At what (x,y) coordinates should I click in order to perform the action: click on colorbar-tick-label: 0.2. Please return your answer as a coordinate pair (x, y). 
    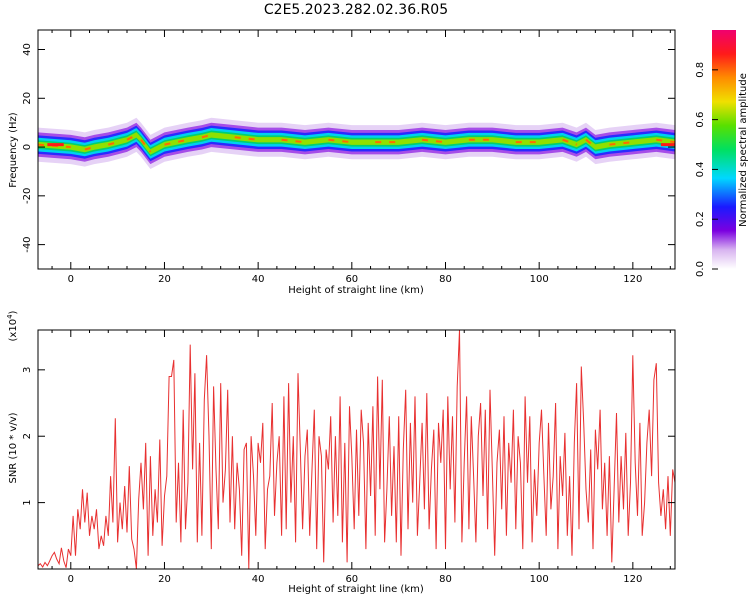
    Looking at the image, I should click on (700, 219).